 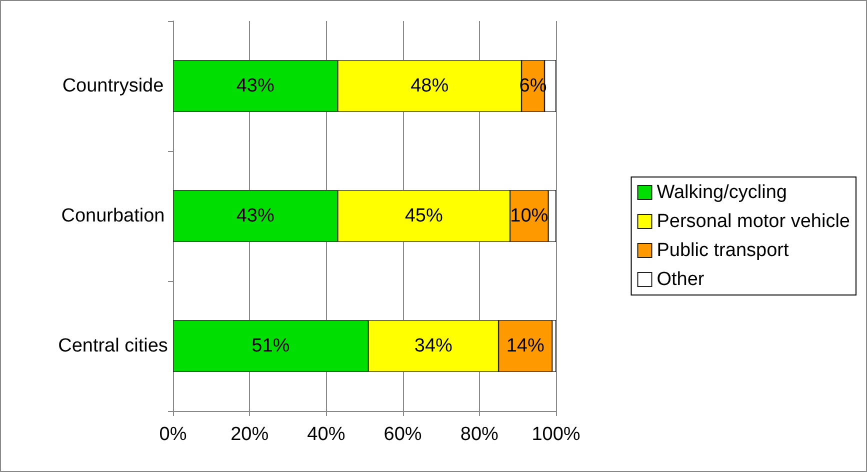 What do you see at coordinates (721, 192) in the screenshot?
I see `legend-label: Walking/cycling` at bounding box center [721, 192].